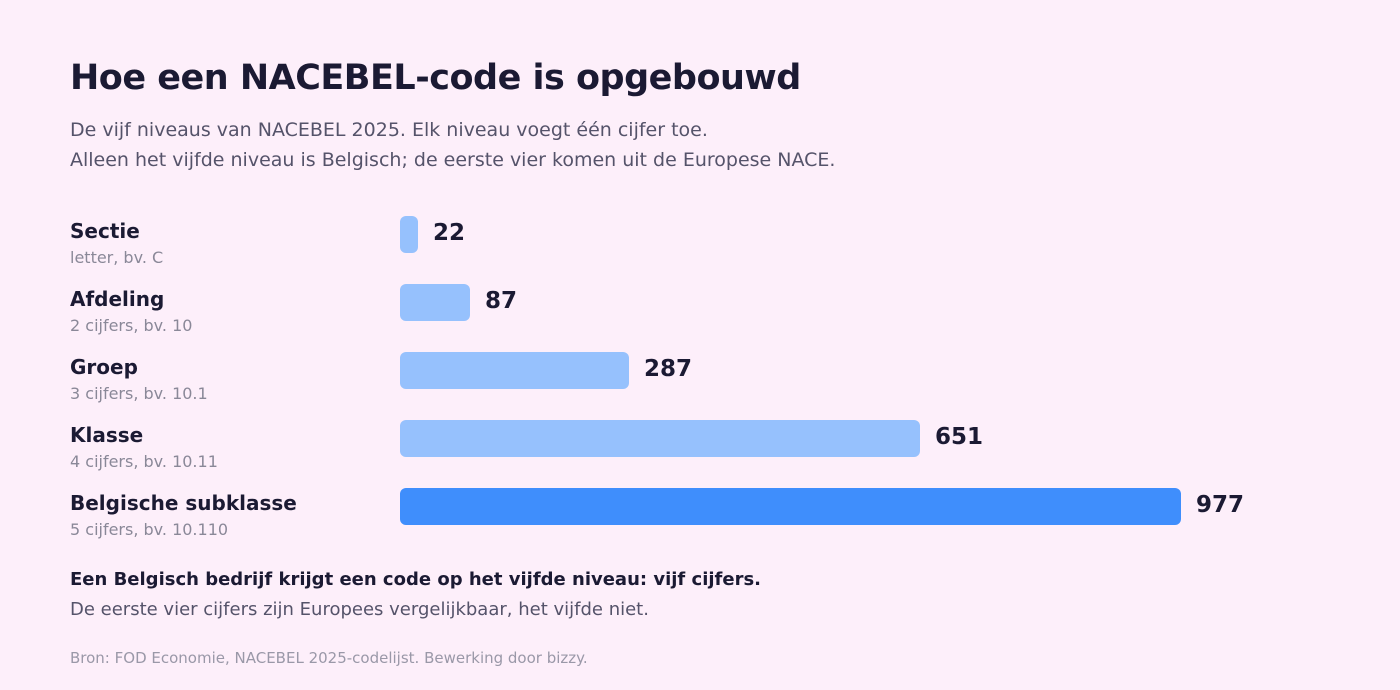 This screenshot has height=690, width=1400. Describe the element at coordinates (104, 367) in the screenshot. I see `category-label: Groep` at that location.